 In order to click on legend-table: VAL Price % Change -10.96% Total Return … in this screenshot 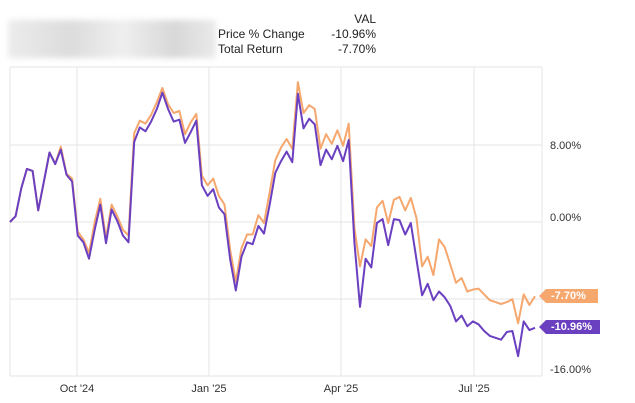, I will do `click(297, 34)`.